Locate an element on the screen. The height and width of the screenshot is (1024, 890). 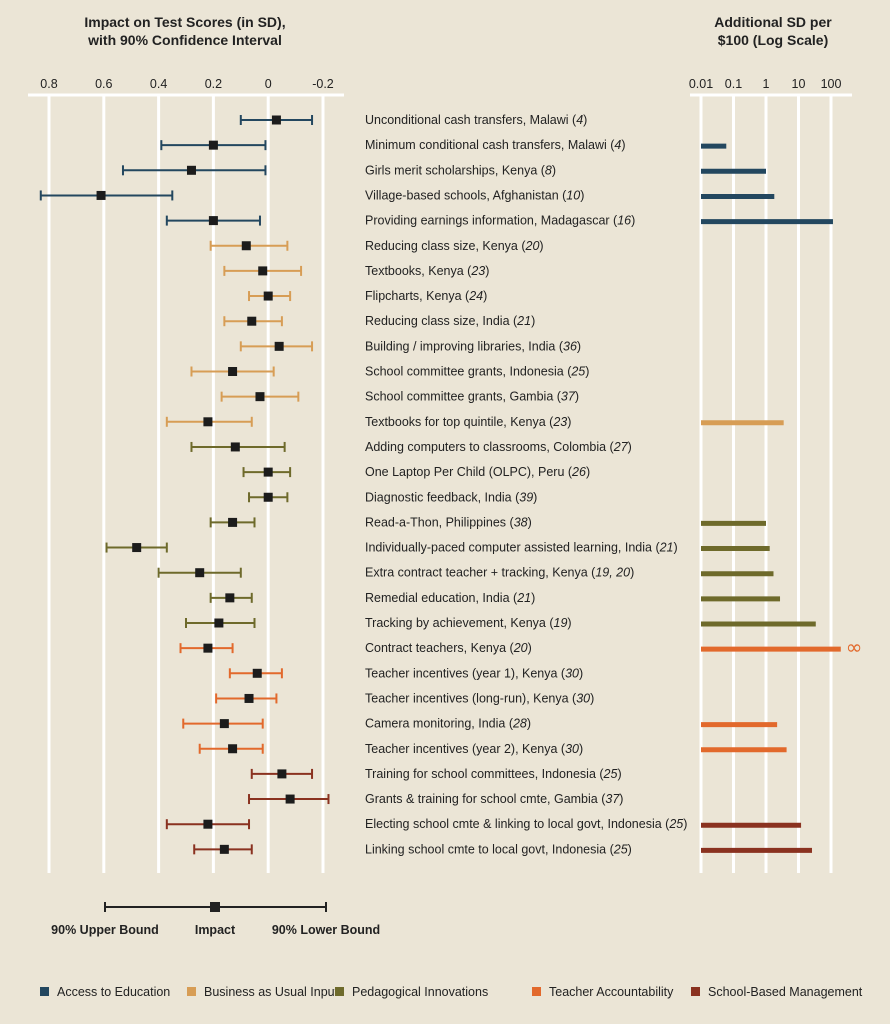
program-label: Read-a-Thon, Philippines (38) is located at coordinates (448, 522).